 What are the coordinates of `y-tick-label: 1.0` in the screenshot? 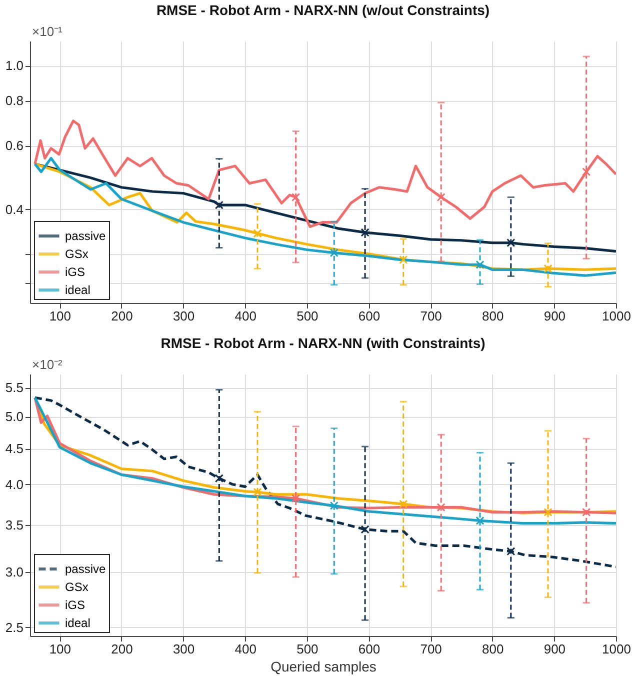 It's located at (14, 66).